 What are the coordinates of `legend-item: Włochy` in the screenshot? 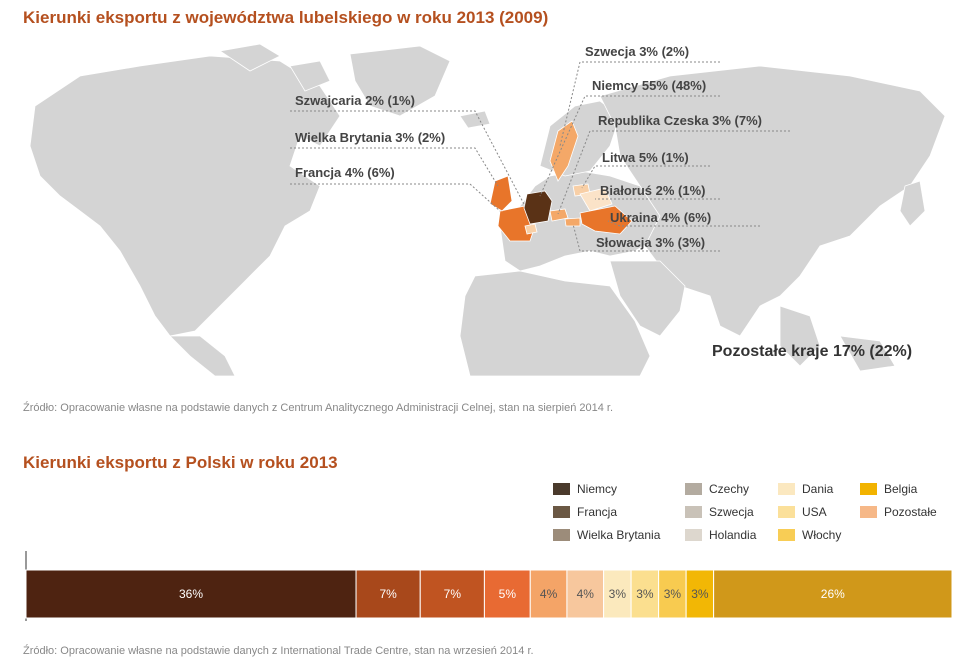 It's located at (809, 535).